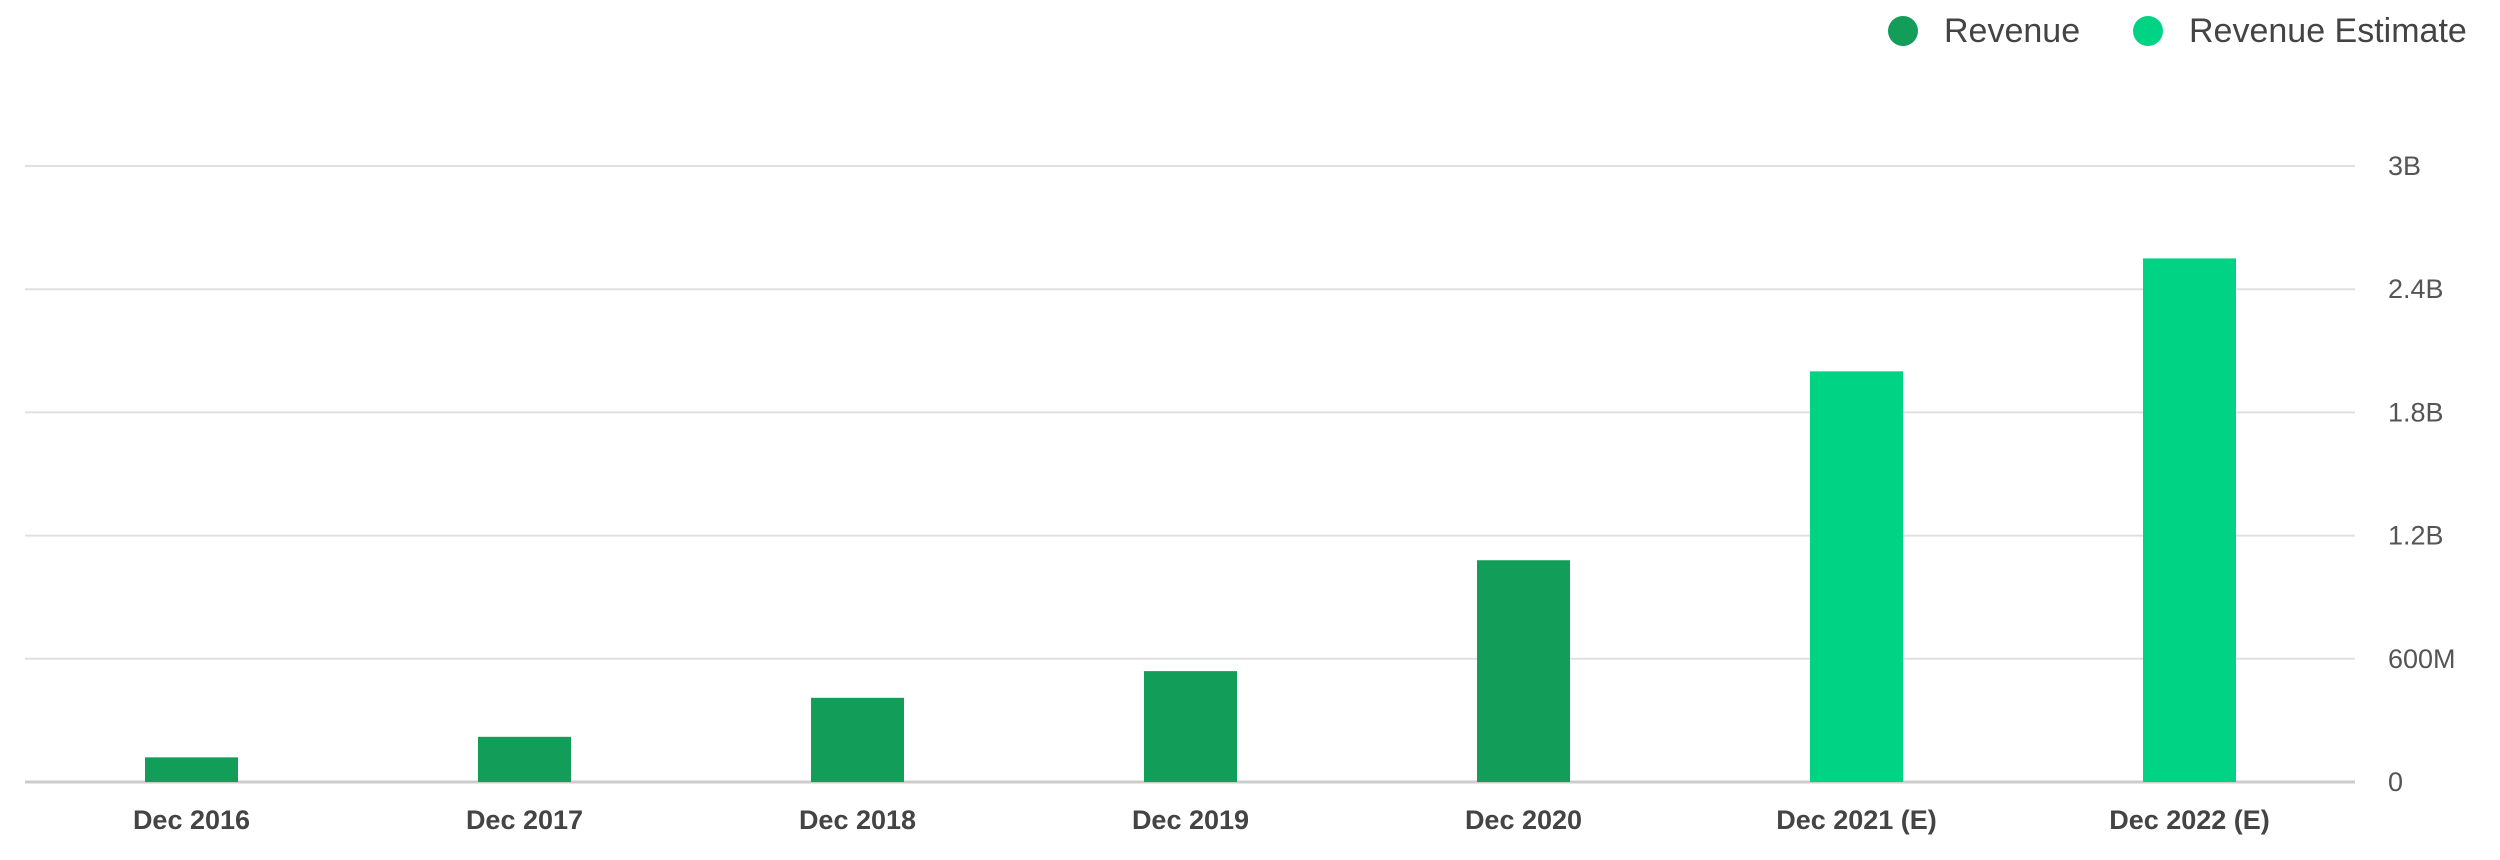  Describe the element at coordinates (2328, 31) in the screenshot. I see `legend-label: Revenue Estimate` at that location.